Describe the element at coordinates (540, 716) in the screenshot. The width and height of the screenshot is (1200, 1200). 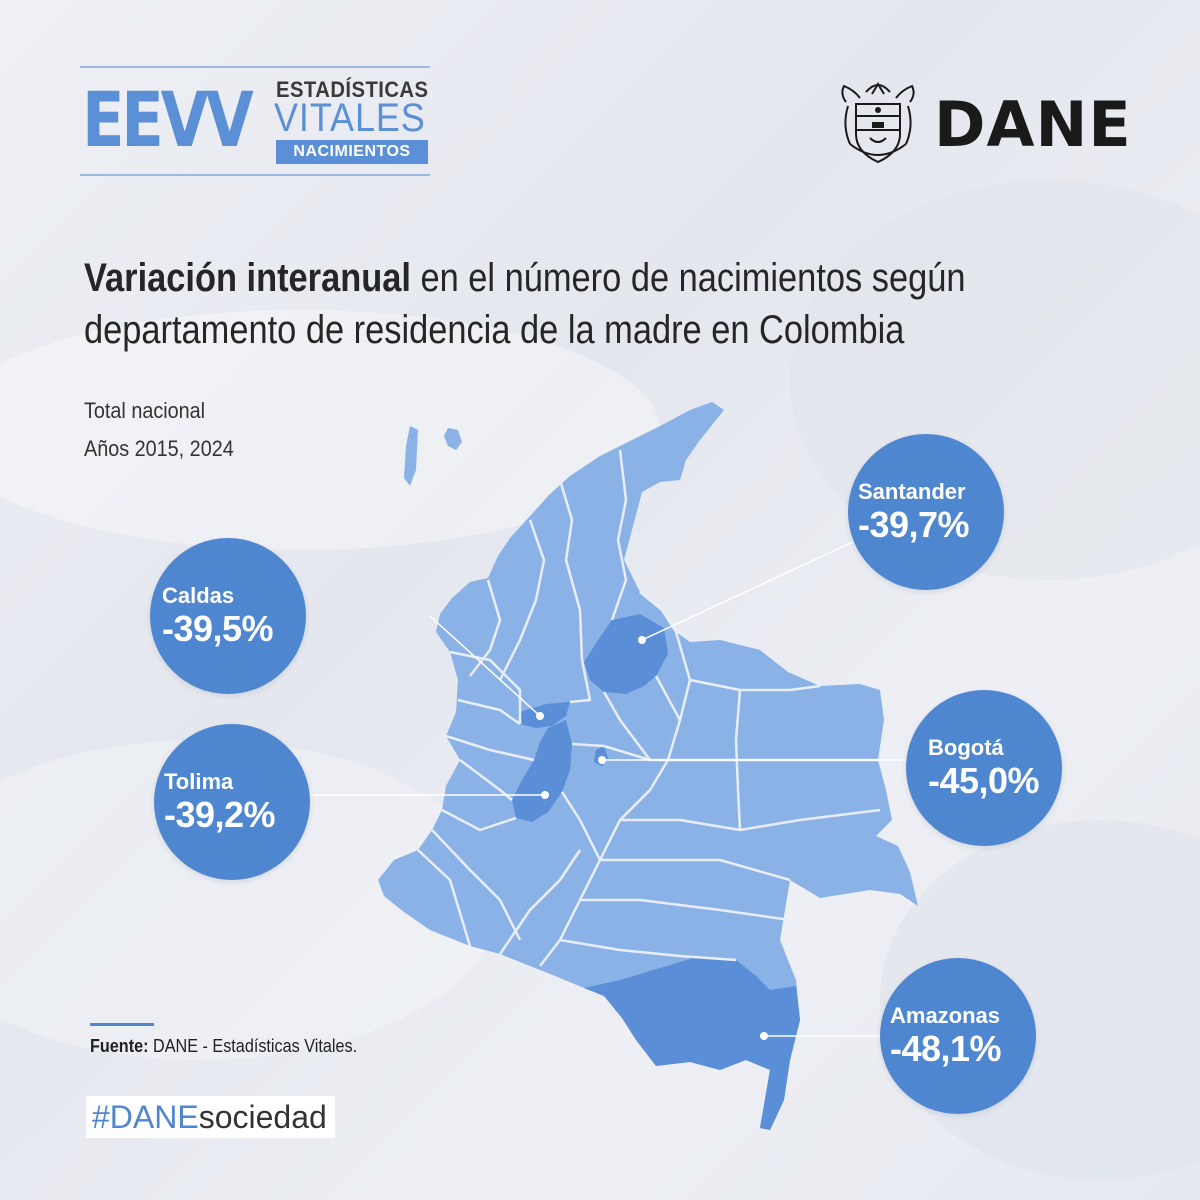
I see `dot-caldas` at that location.